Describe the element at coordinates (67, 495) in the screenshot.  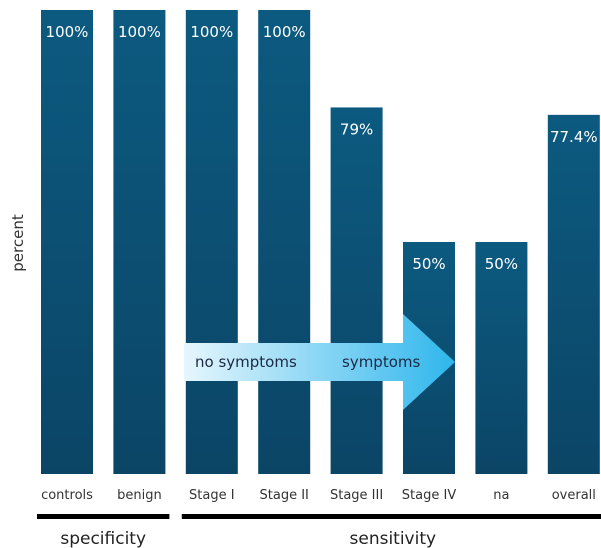
I see `x-tick-controls: controls` at that location.